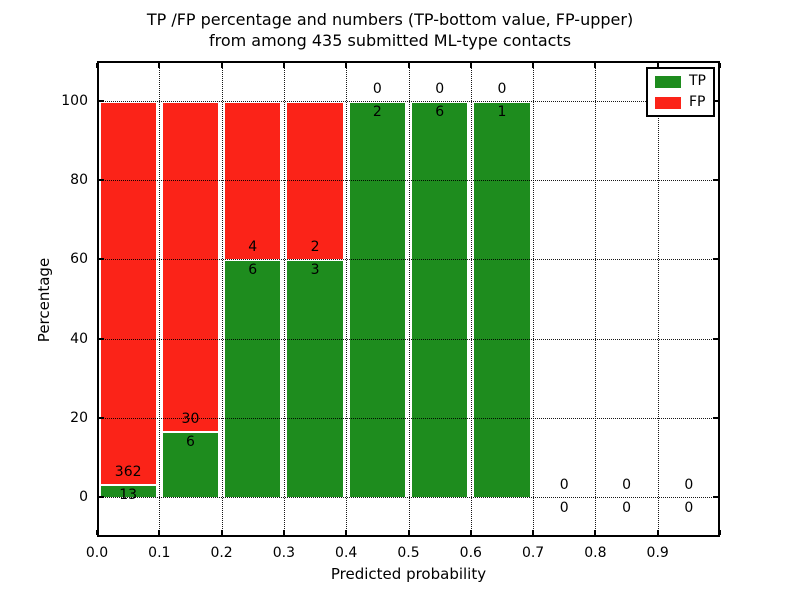 This screenshot has width=800, height=600. What do you see at coordinates (253, 247) in the screenshot?
I see `fp-count-label-0.2: 4` at bounding box center [253, 247].